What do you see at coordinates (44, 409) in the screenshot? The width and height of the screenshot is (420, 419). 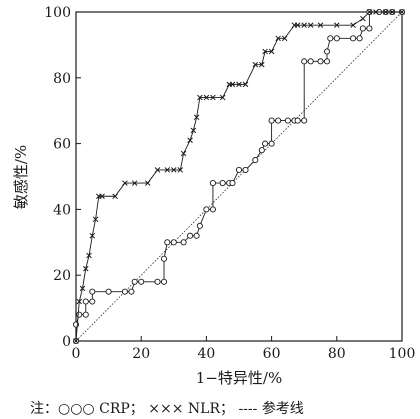 I see `note-prefix: 注：` at bounding box center [44, 409].